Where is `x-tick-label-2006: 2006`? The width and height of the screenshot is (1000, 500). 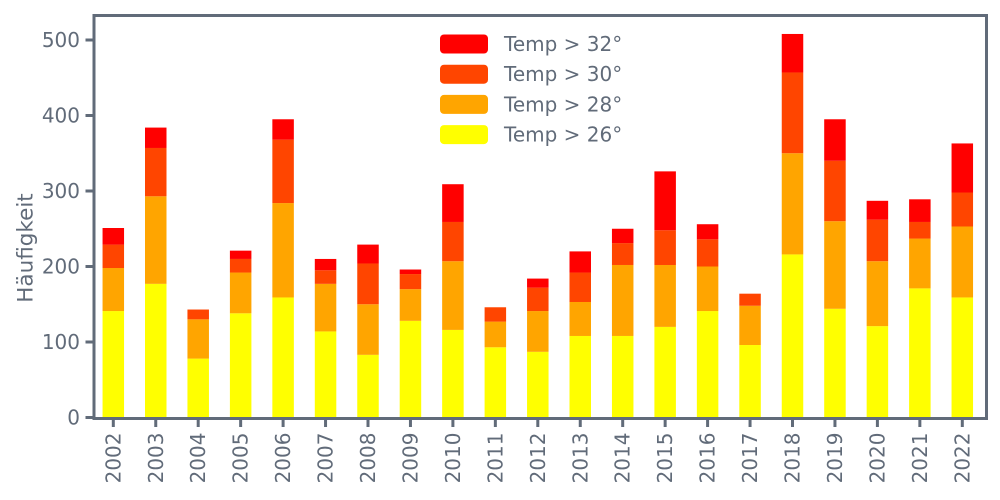 x-tick-label-2006: 2006 is located at coordinates (283, 458).